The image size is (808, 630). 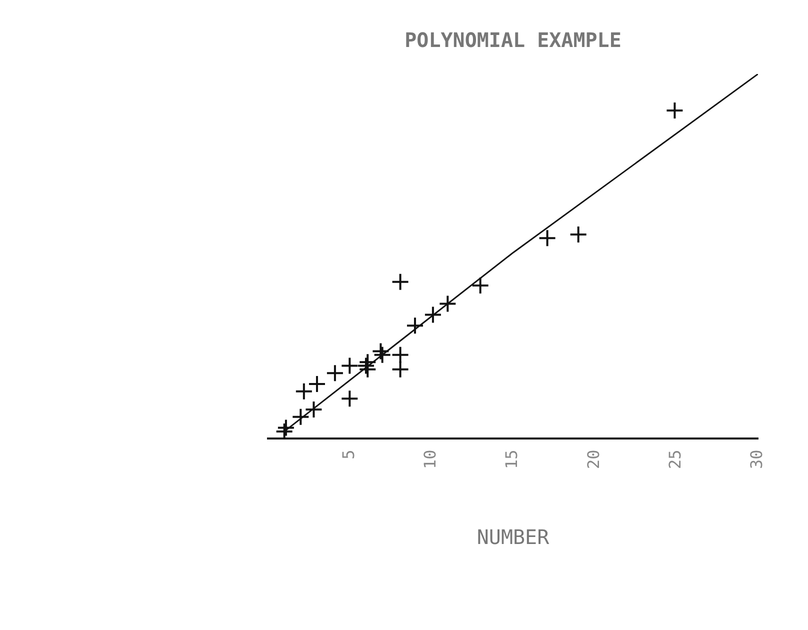 I want to click on x-tick-label: 30, so click(x=756, y=459).